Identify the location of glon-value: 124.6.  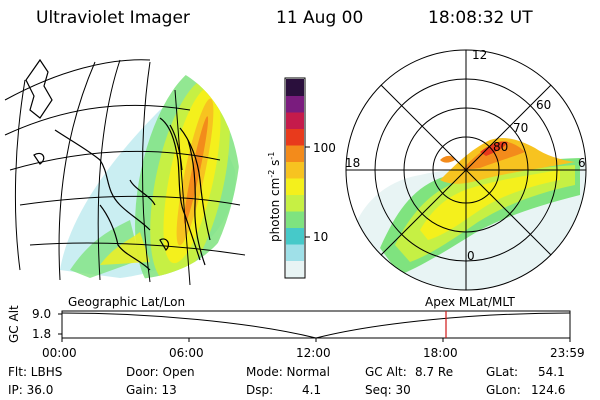
(548, 390).